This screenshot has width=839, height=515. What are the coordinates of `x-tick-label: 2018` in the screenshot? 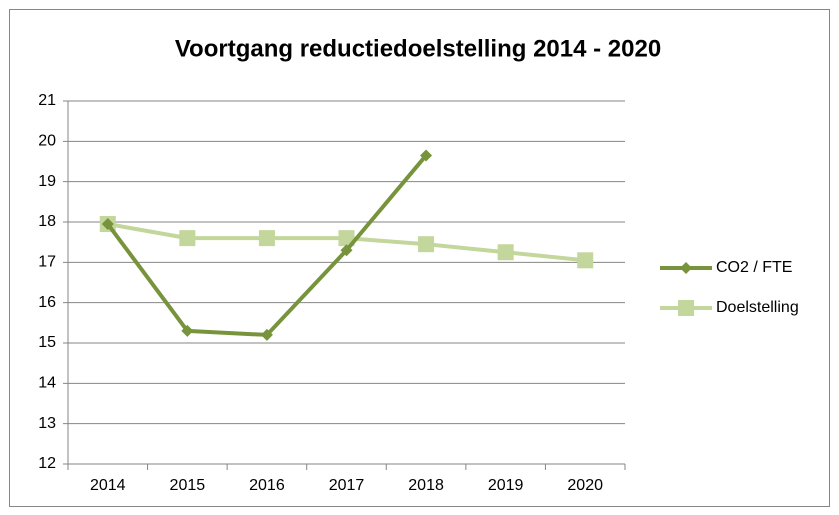 It's located at (426, 485).